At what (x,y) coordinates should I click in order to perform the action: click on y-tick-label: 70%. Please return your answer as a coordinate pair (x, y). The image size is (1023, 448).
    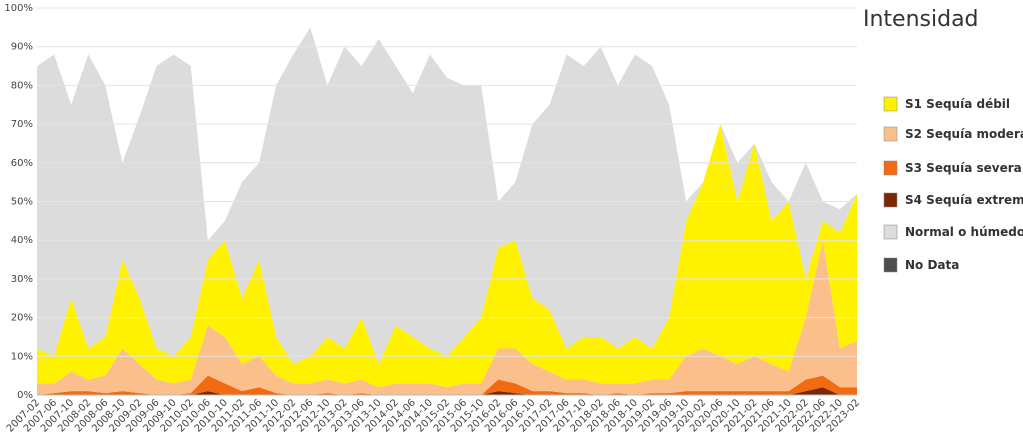
    Looking at the image, I should click on (22, 124).